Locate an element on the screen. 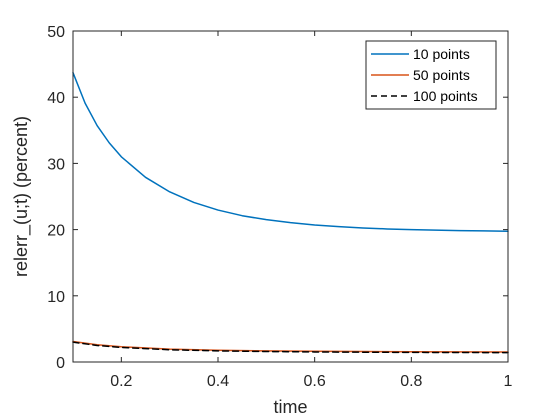  x-tick-label: 0.6 is located at coordinates (315, 381).